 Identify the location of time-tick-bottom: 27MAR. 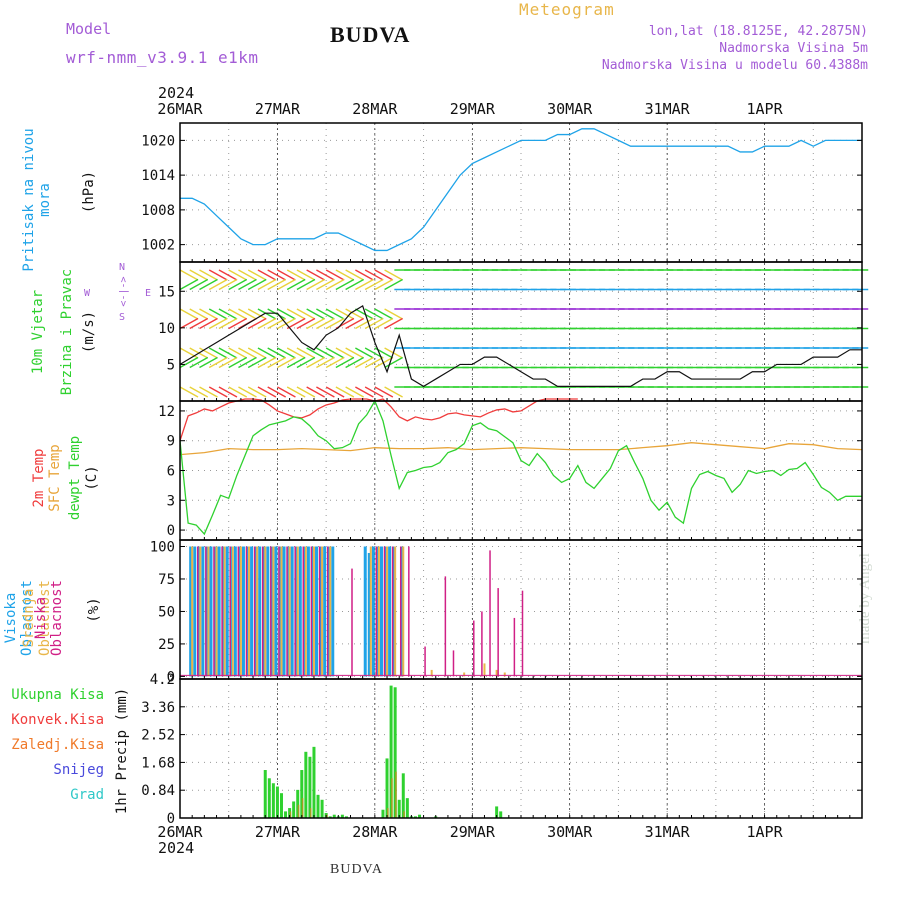
(278, 832).